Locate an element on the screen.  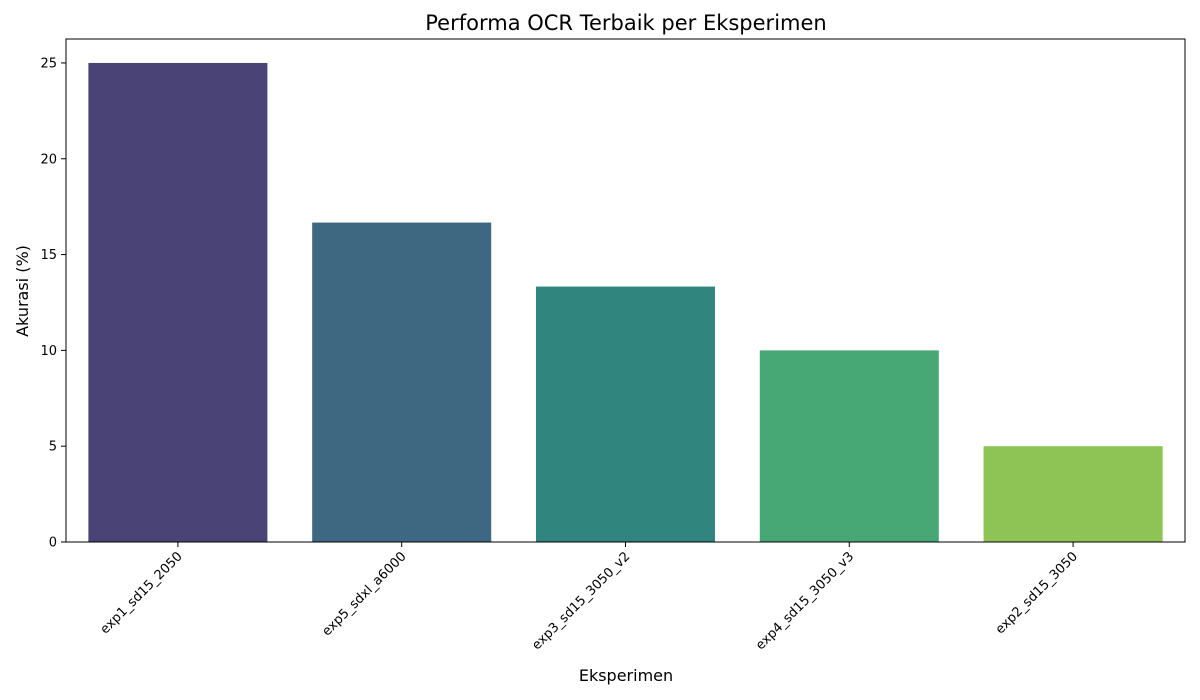
y-tick-label: 10 is located at coordinates (48, 351).